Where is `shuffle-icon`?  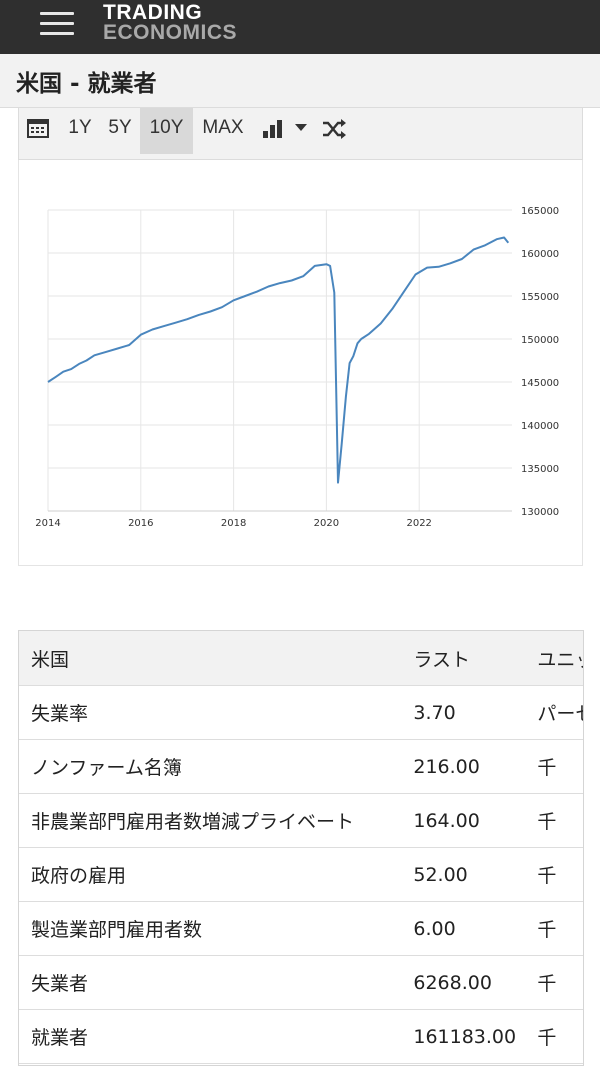
shuffle-icon is located at coordinates (334, 129).